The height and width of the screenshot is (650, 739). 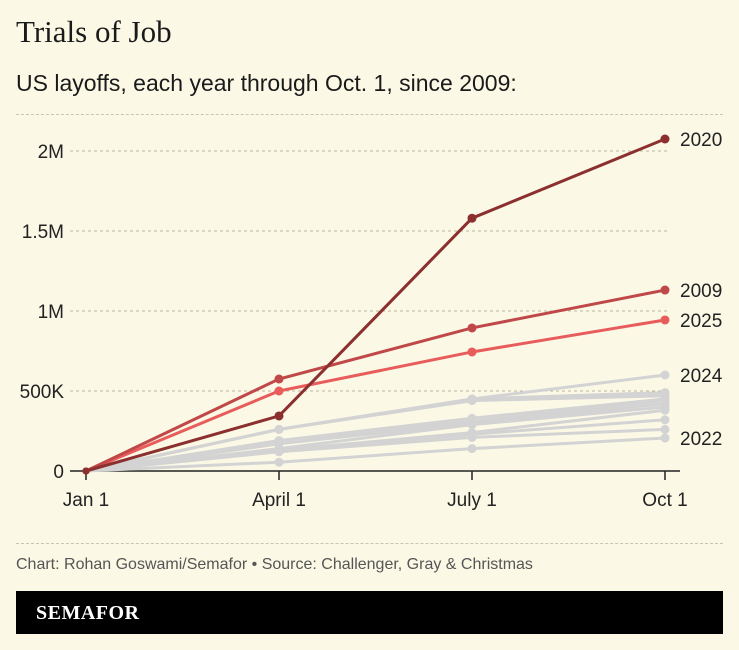 What do you see at coordinates (701, 140) in the screenshot?
I see `series-label: 2020` at bounding box center [701, 140].